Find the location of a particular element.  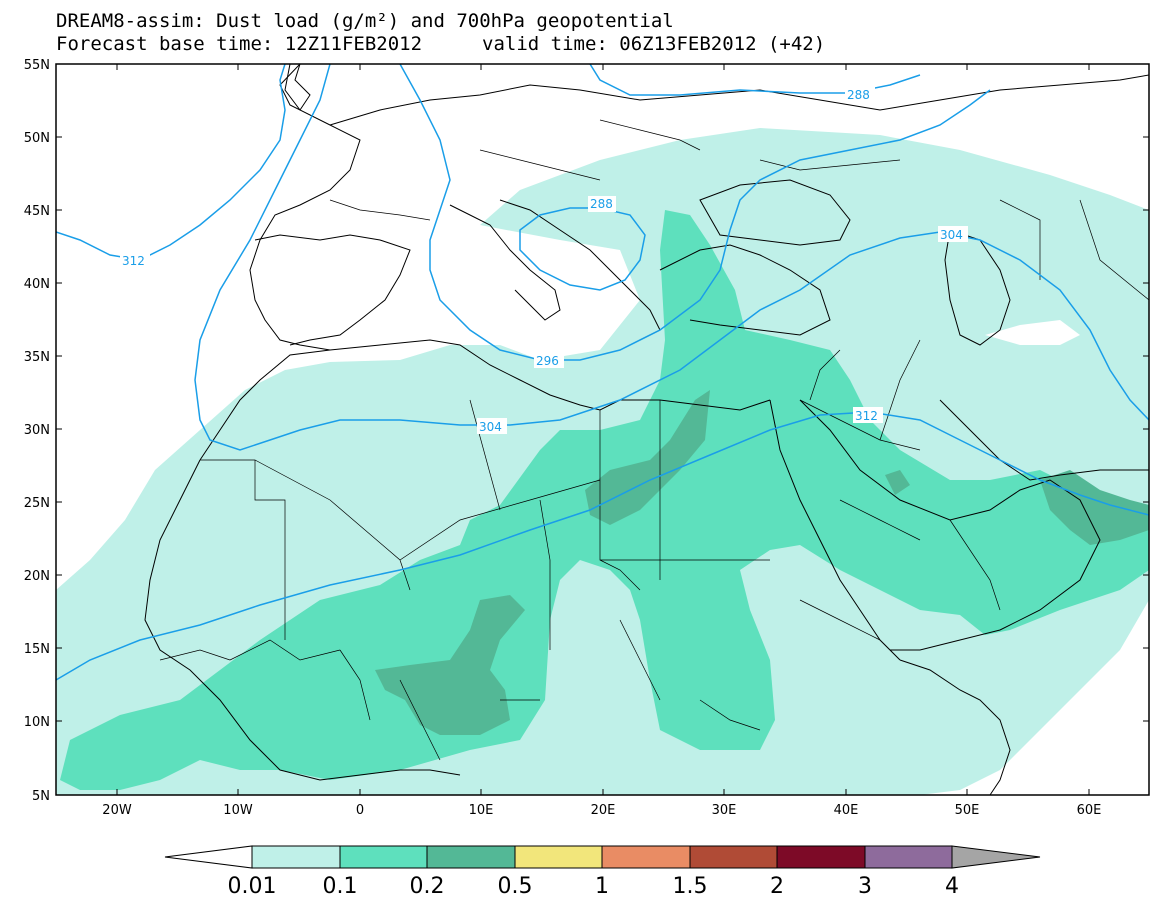

lon-label-40e: 40E is located at coordinates (846, 810).